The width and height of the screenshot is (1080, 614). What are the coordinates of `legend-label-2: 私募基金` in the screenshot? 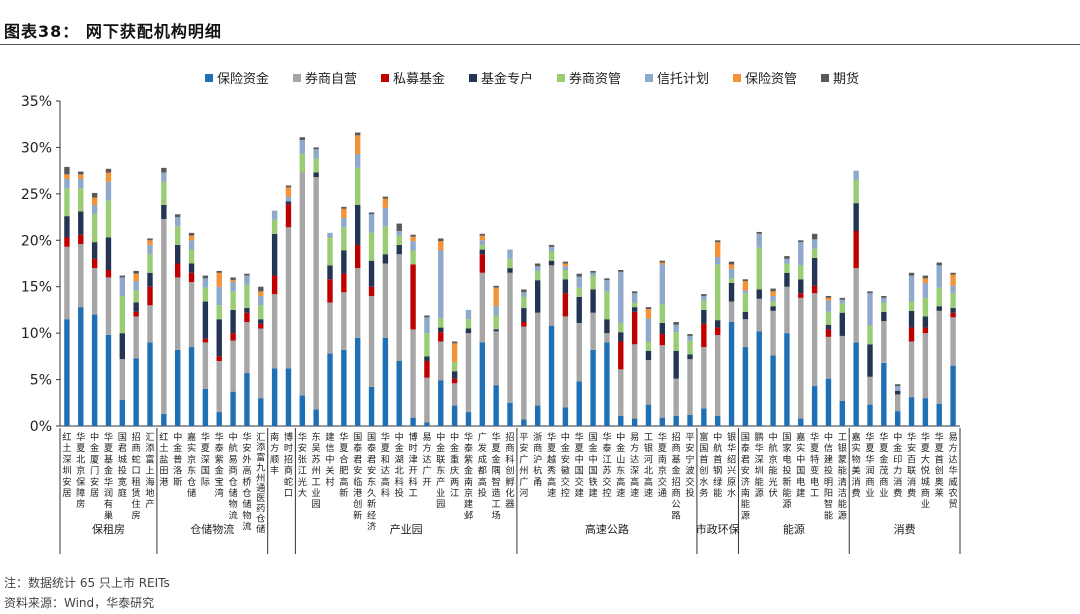 It's located at (419, 79).